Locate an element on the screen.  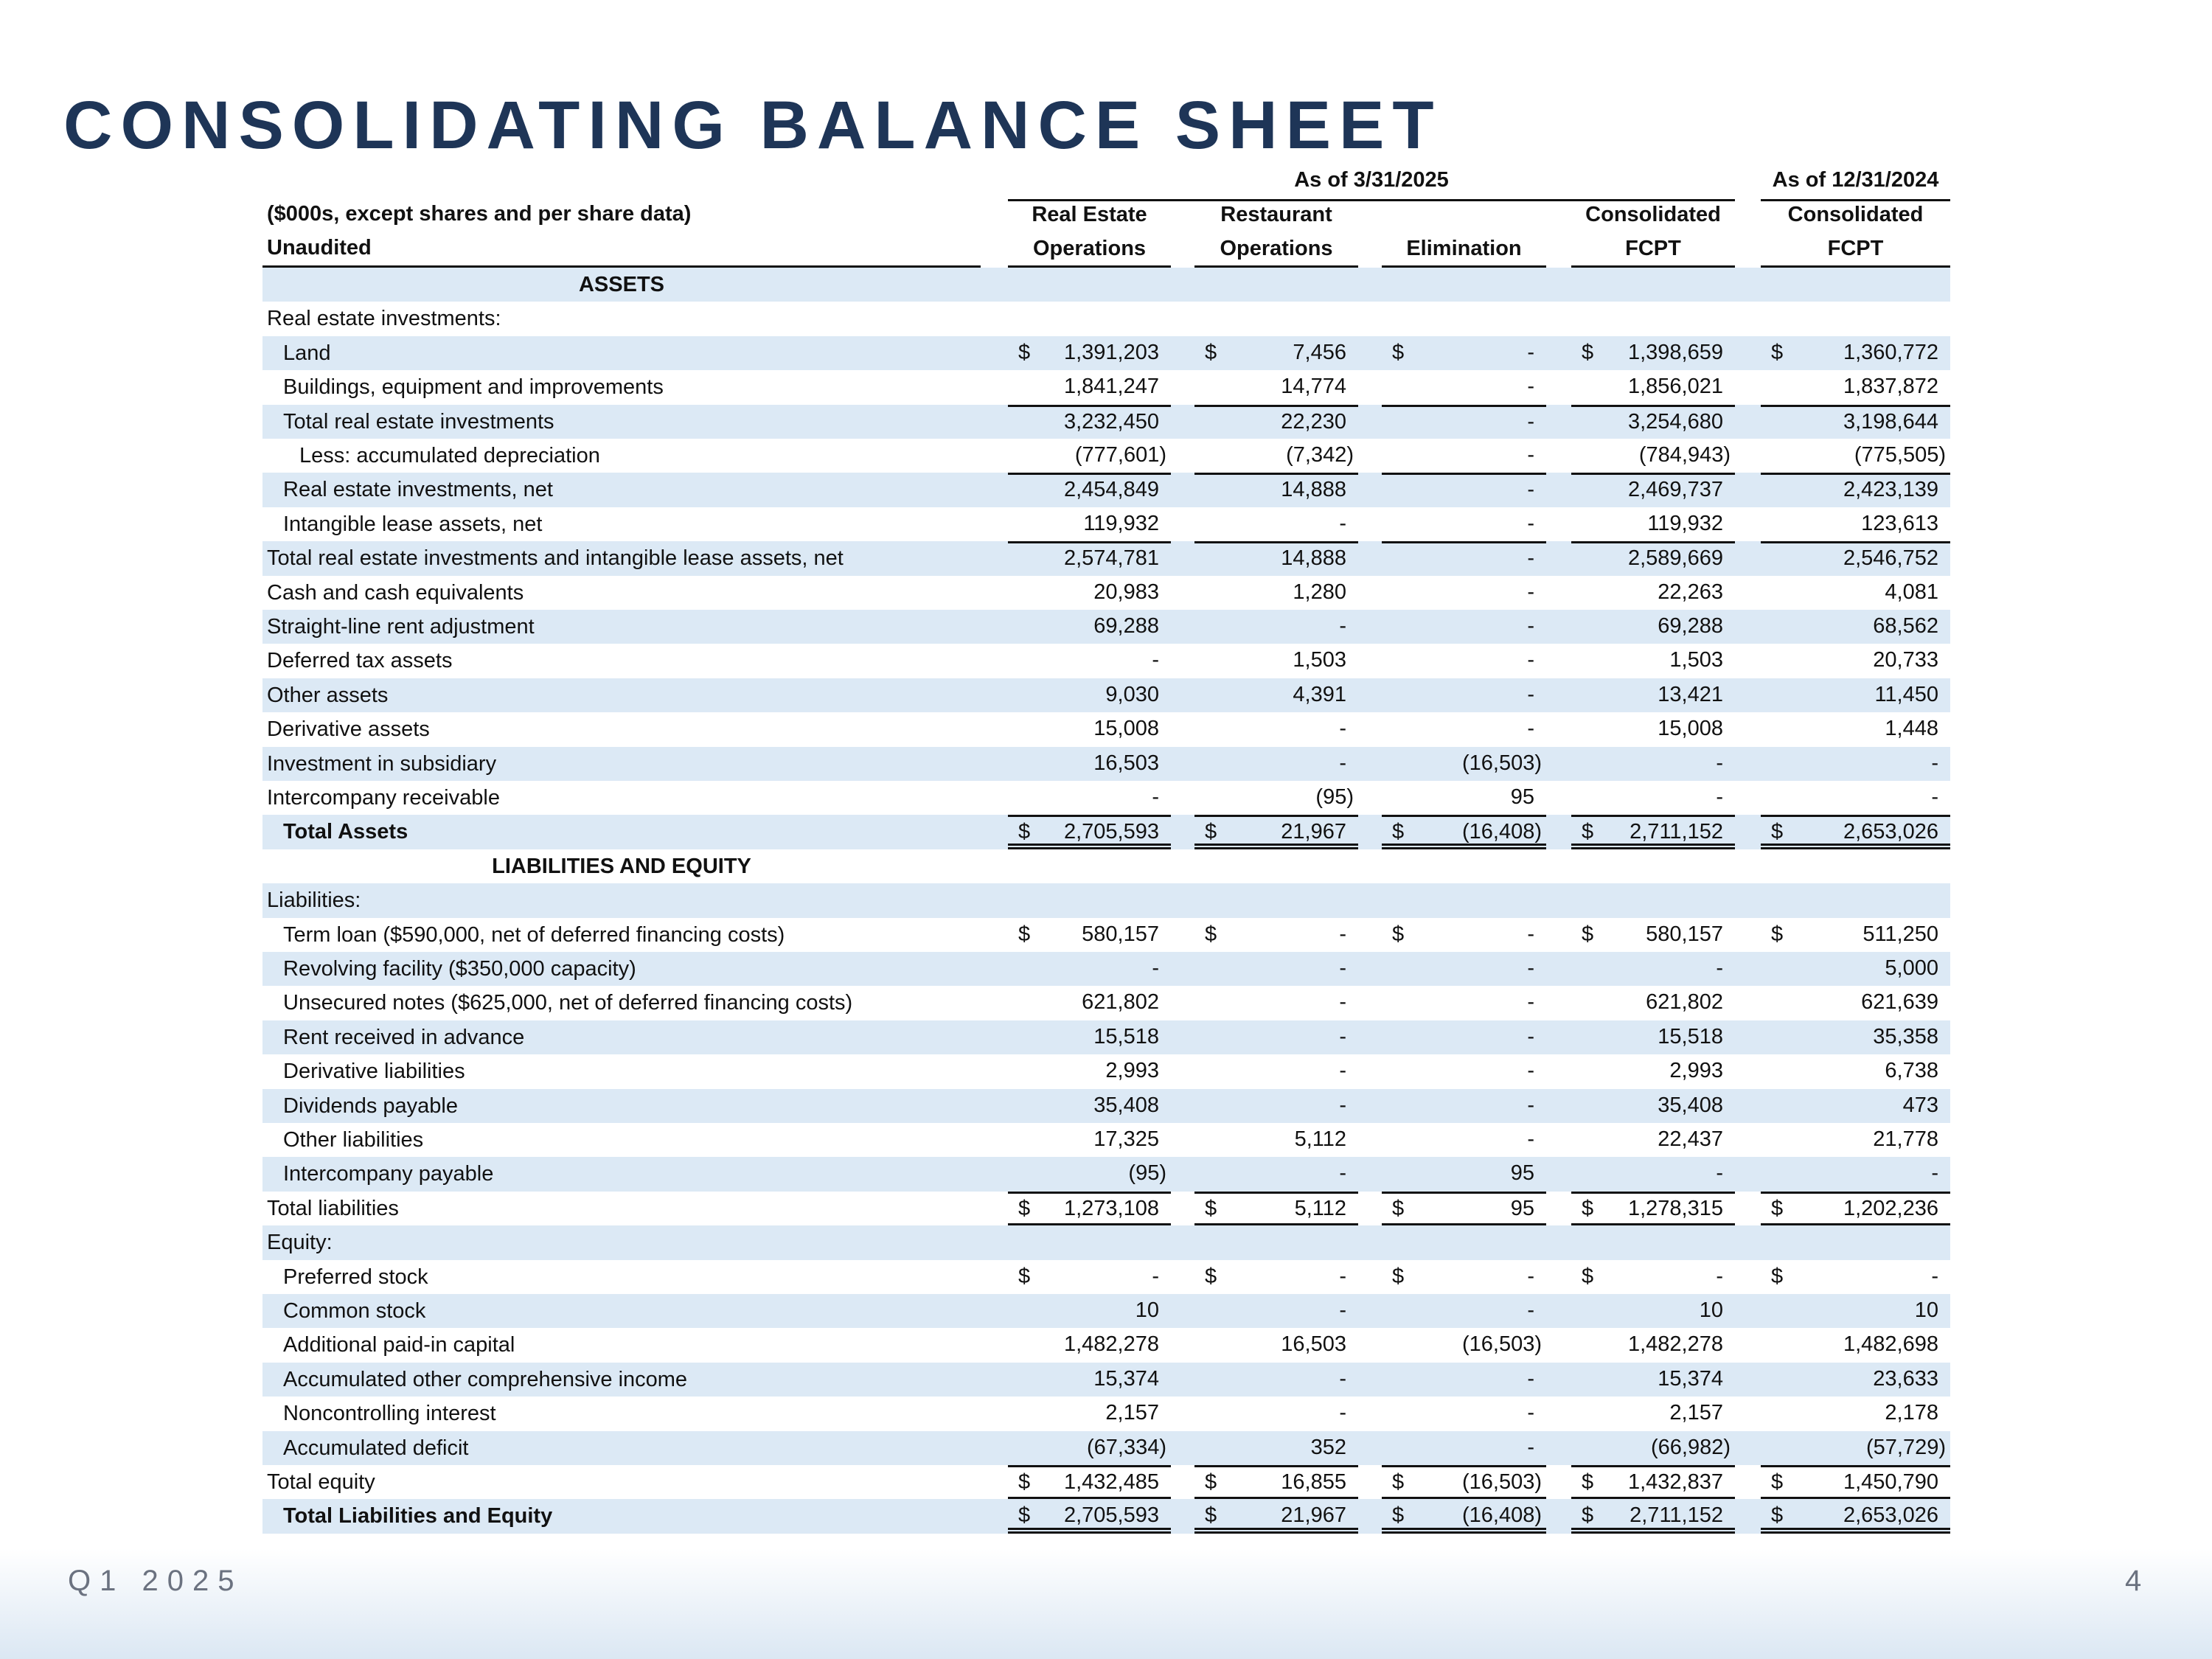
value-cell: (67,334) is located at coordinates (1089, 1448).